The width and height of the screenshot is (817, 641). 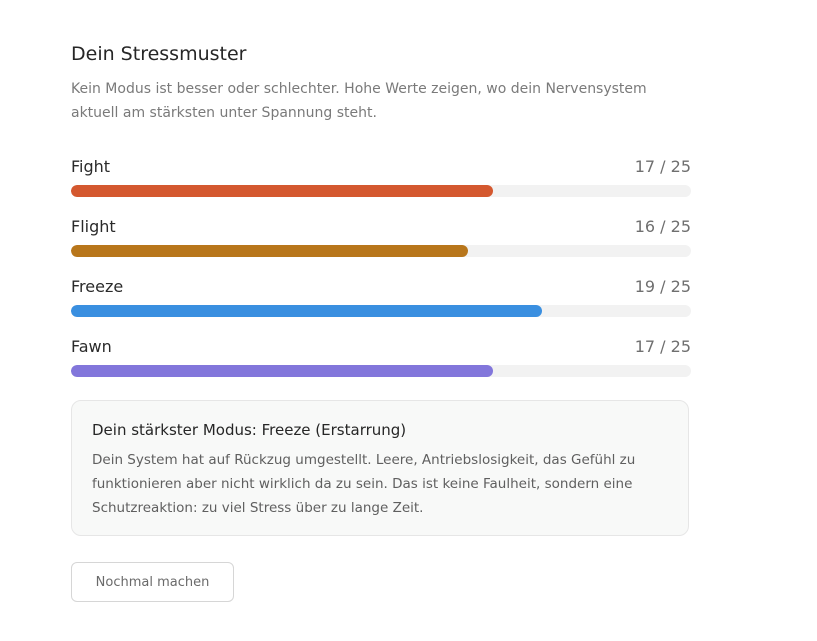 I want to click on mode-label: Fight, so click(x=91, y=166).